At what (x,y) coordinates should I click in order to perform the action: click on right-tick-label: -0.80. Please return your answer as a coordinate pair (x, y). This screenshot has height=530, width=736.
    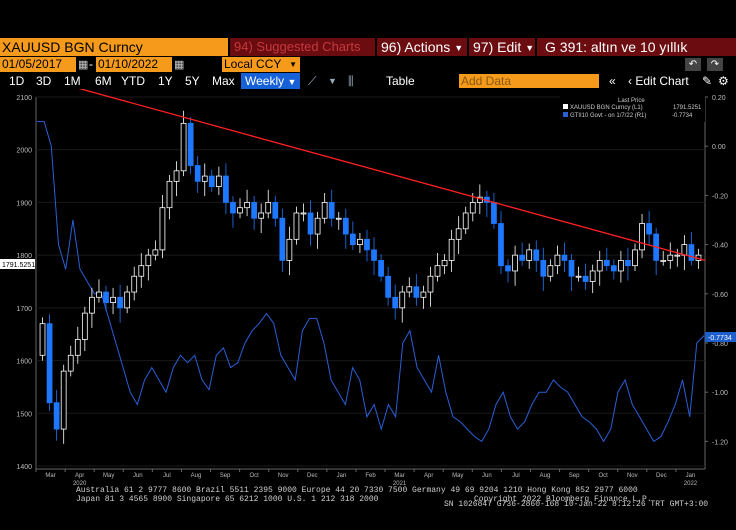
    Looking at the image, I should click on (720, 344).